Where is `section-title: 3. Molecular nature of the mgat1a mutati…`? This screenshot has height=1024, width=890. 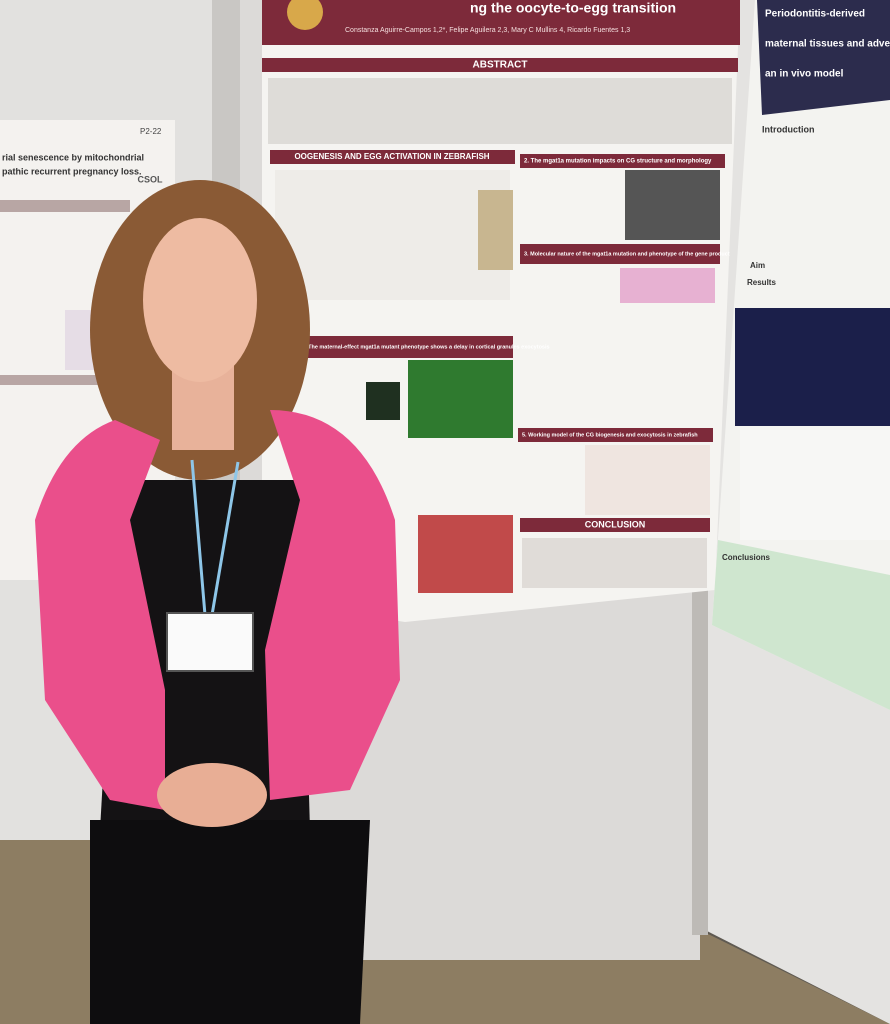
section-title: 3. Molecular nature of the mgat1a mutati… is located at coordinates (627, 254).